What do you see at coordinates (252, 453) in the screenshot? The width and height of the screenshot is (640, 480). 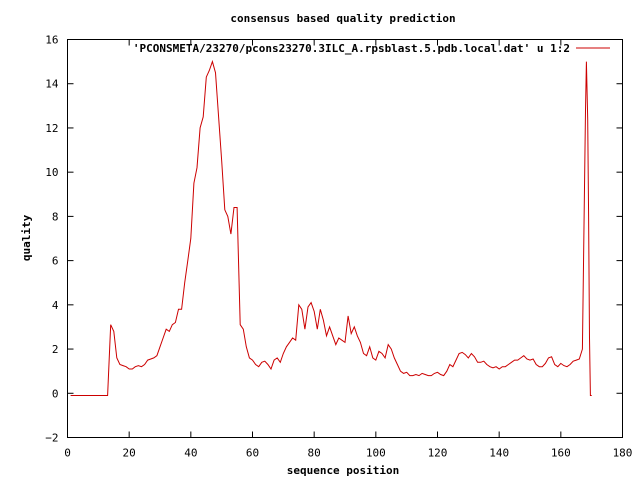 I see `x-tick-label: 60` at bounding box center [252, 453].